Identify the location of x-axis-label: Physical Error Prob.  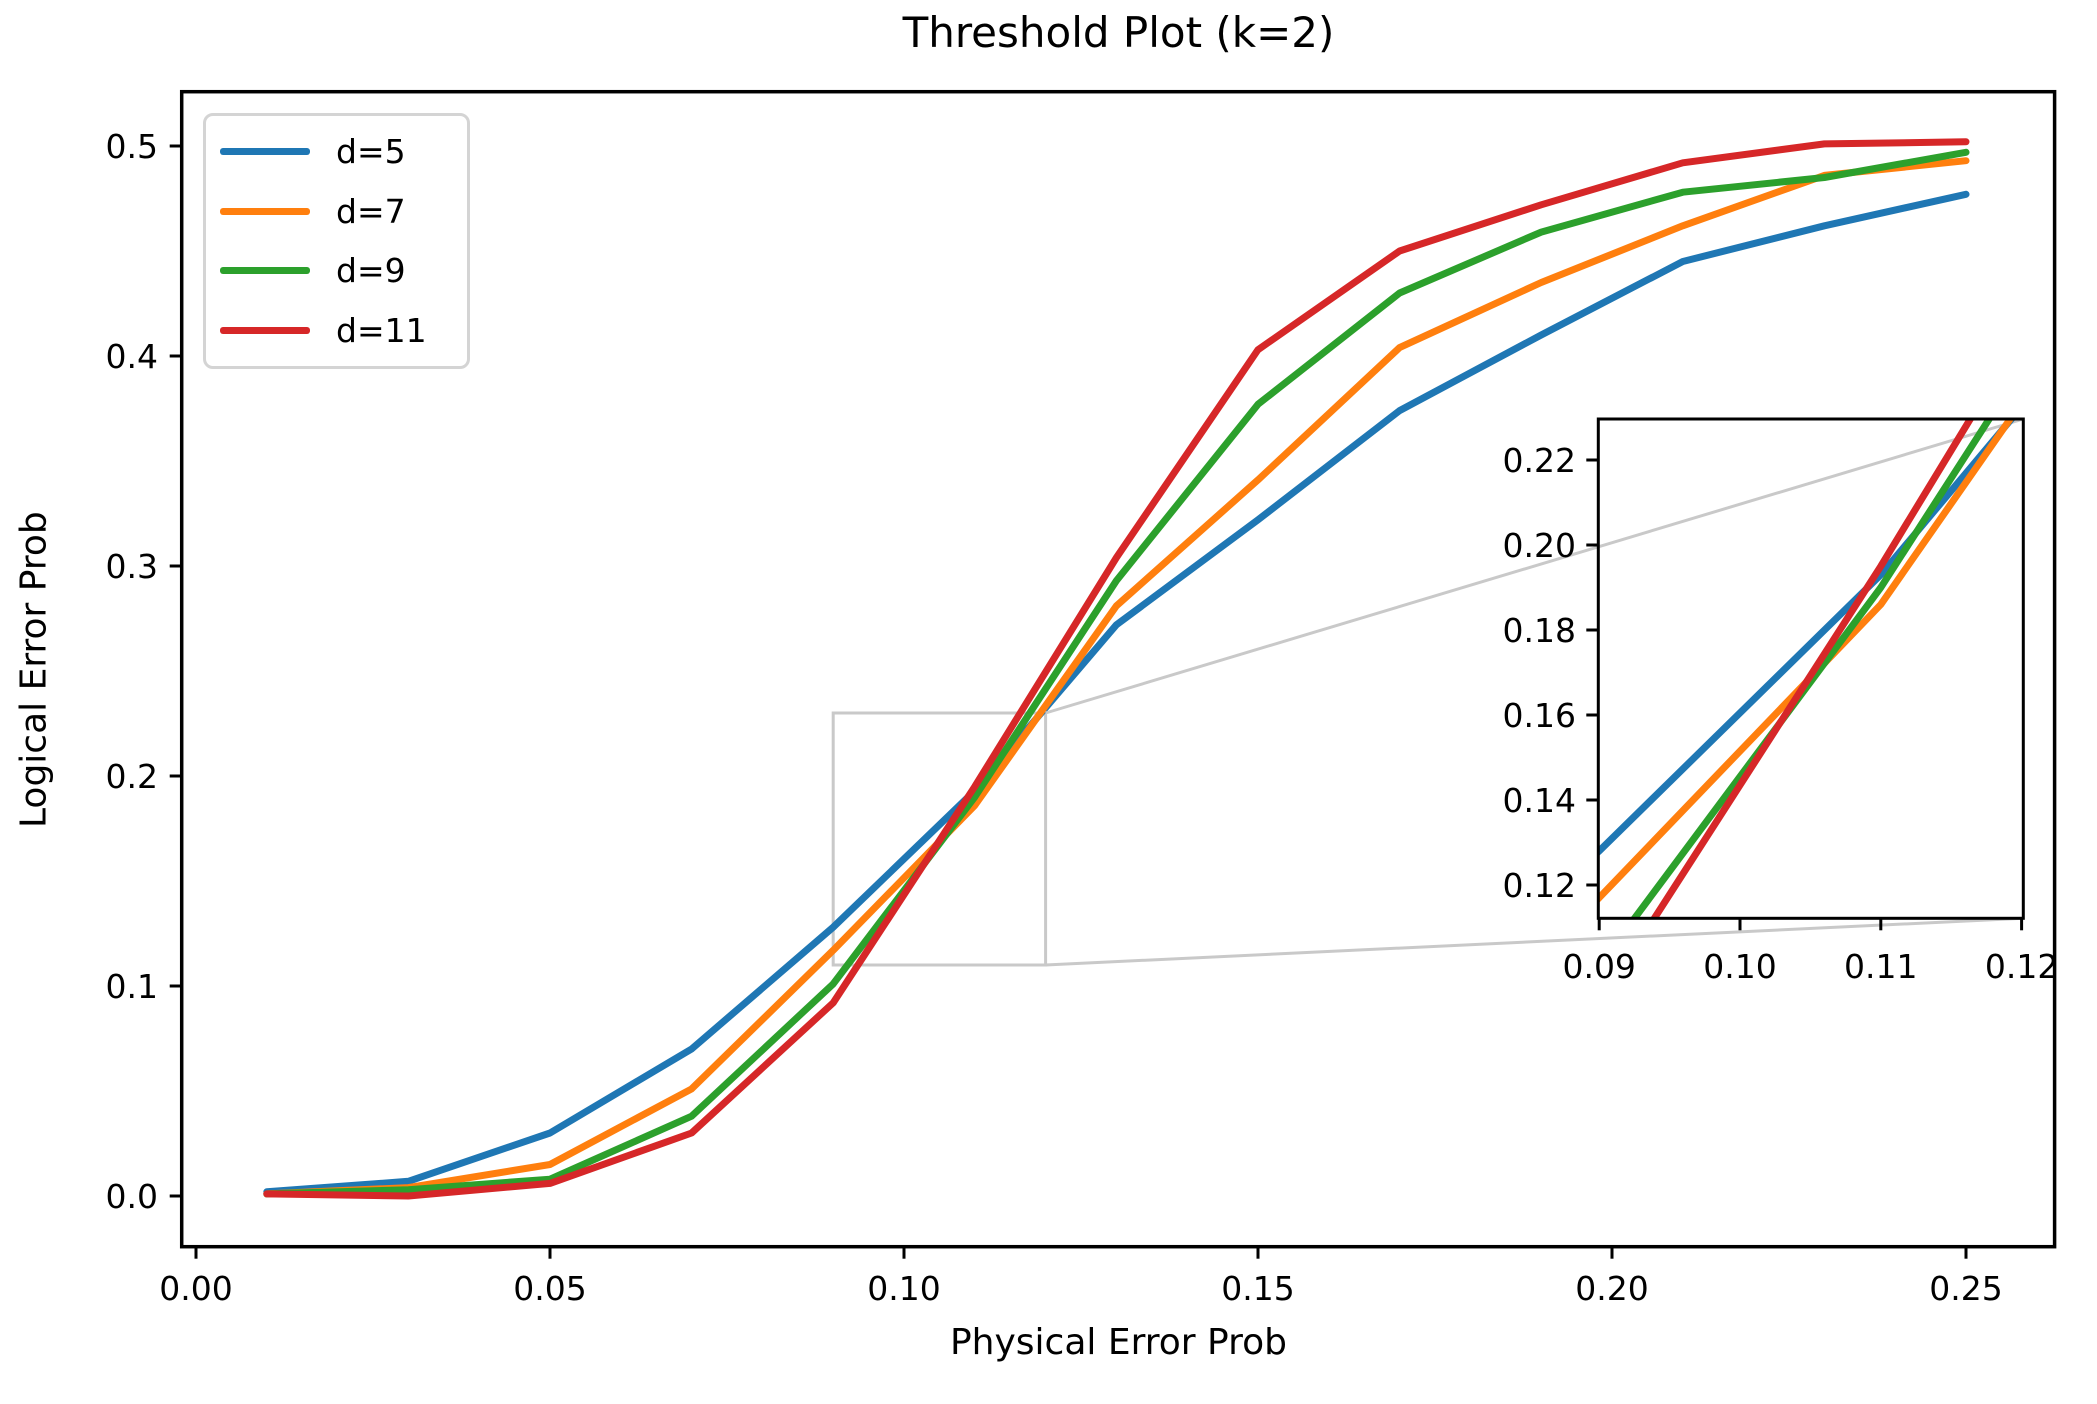
(1118, 1342).